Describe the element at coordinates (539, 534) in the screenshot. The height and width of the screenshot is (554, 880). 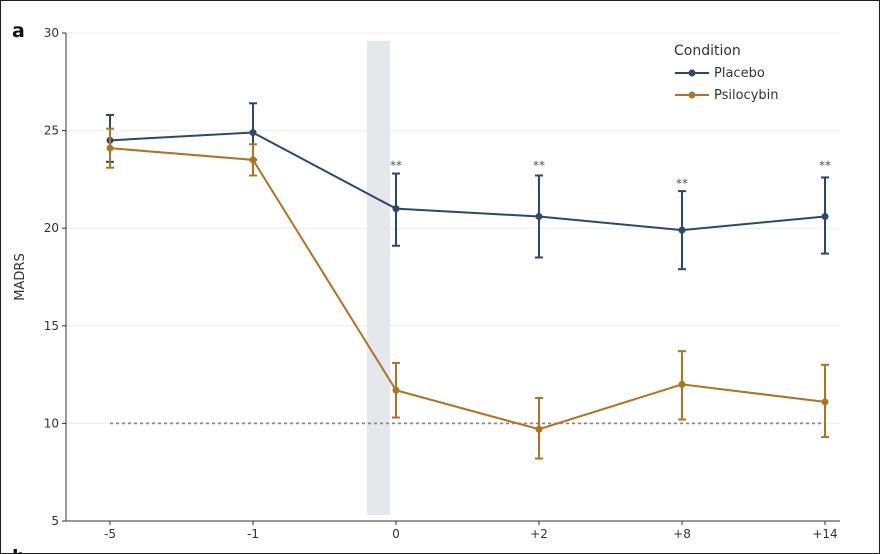
I see `x-tick-label: +2` at that location.